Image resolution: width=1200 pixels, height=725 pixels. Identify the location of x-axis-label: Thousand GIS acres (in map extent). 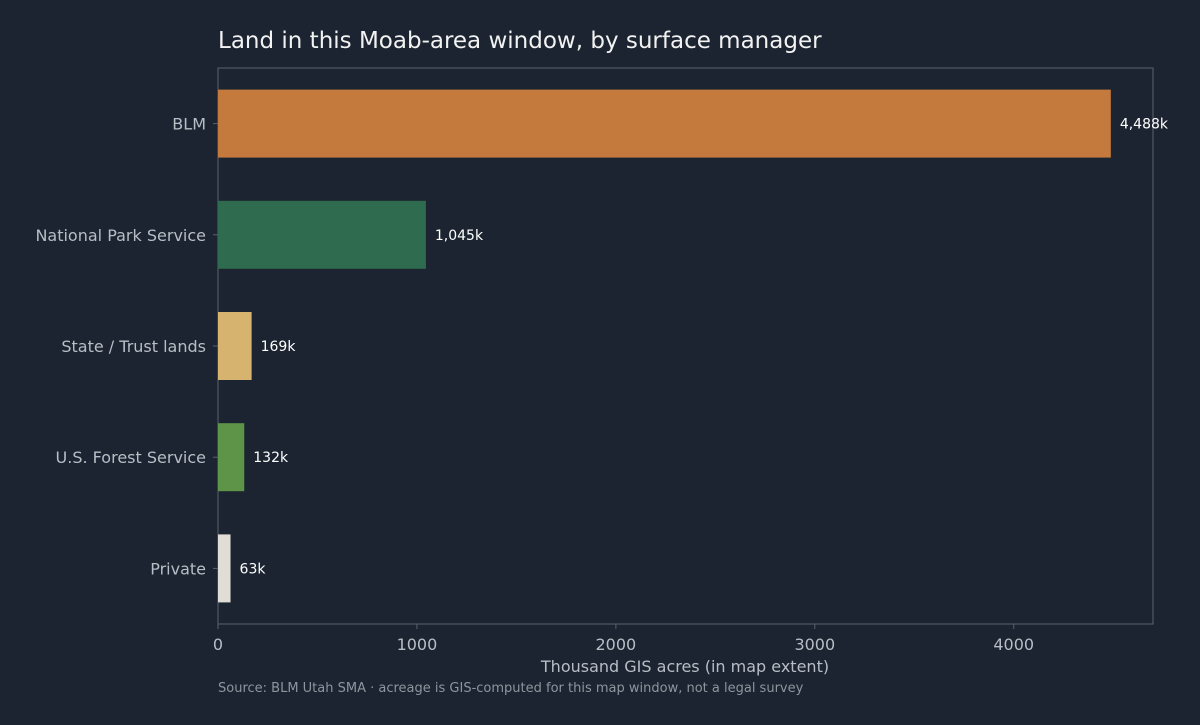
(684, 666).